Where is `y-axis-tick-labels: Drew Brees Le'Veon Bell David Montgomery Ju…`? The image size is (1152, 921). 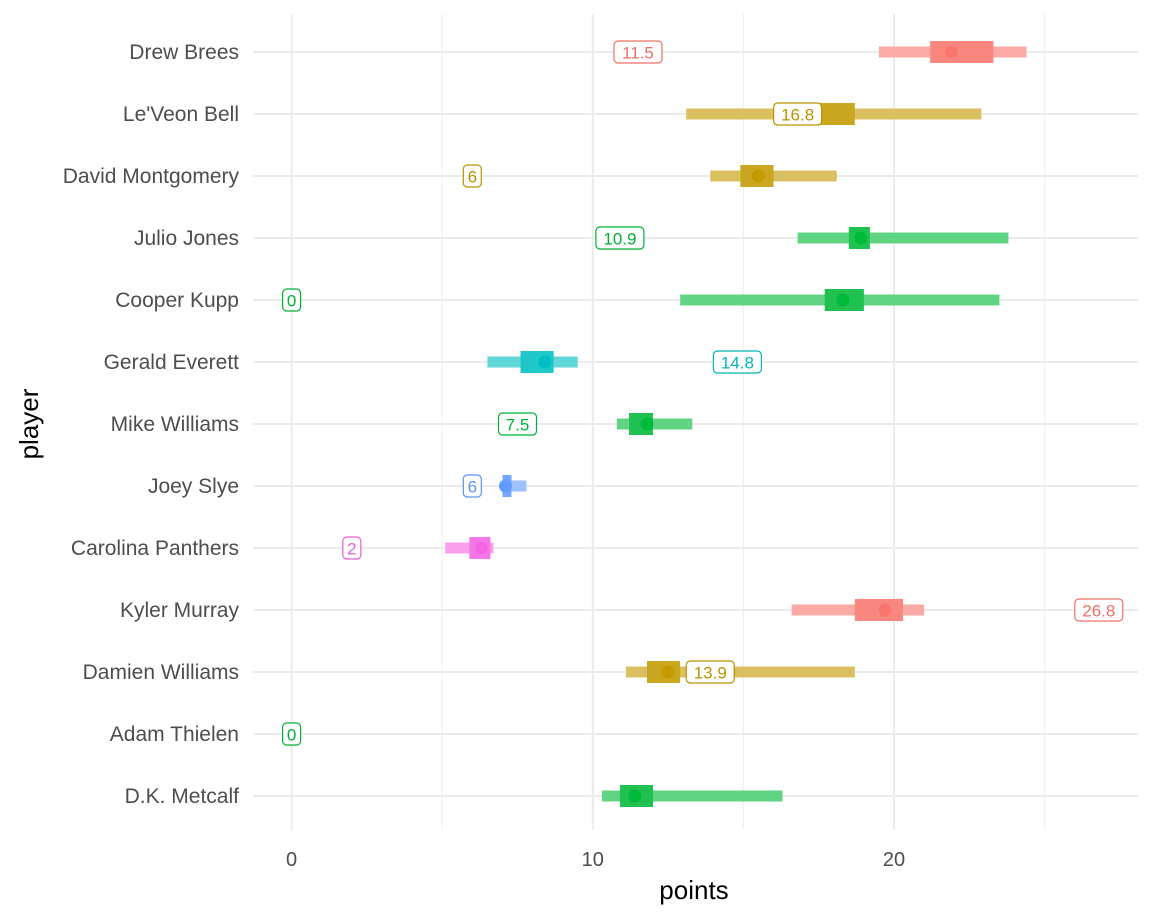 y-axis-tick-labels: Drew Brees Le'Veon Bell David Montgomery Ju… is located at coordinates (151, 424).